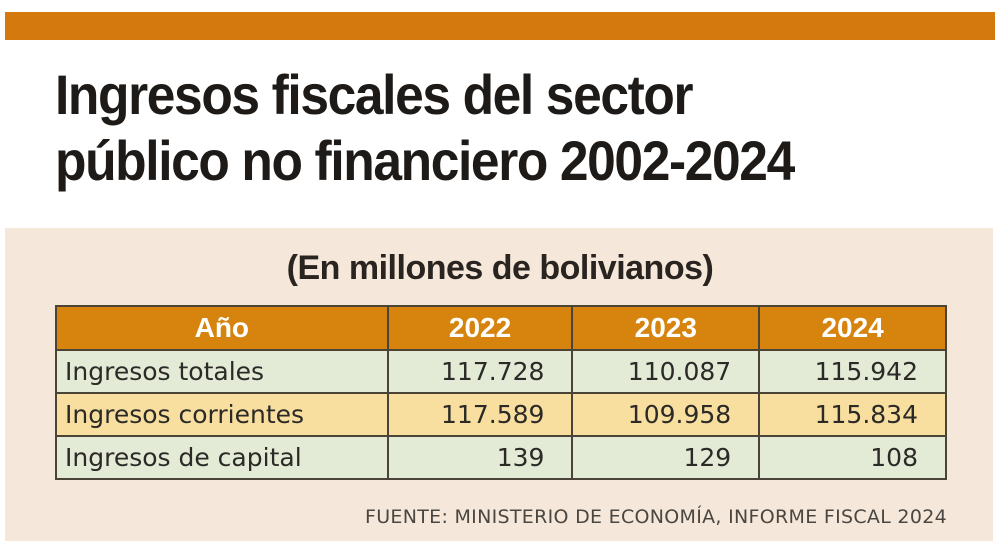 The height and width of the screenshot is (541, 1000). What do you see at coordinates (480, 457) in the screenshot?
I see `table-cell: 139` at bounding box center [480, 457].